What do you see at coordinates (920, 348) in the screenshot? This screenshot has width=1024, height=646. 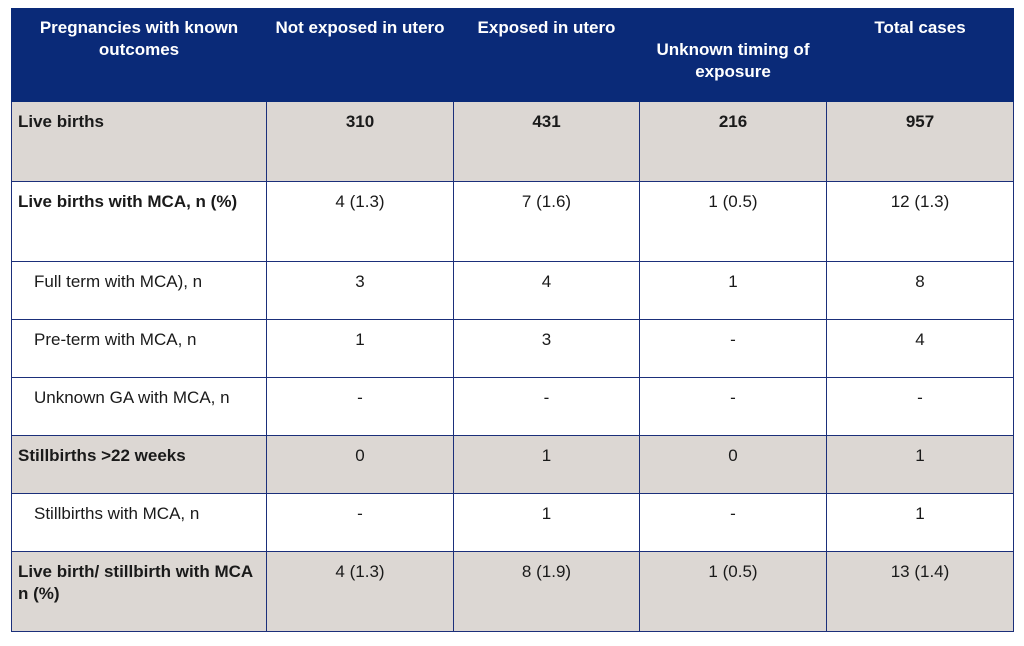 I see `cell-total: 4` at bounding box center [920, 348].